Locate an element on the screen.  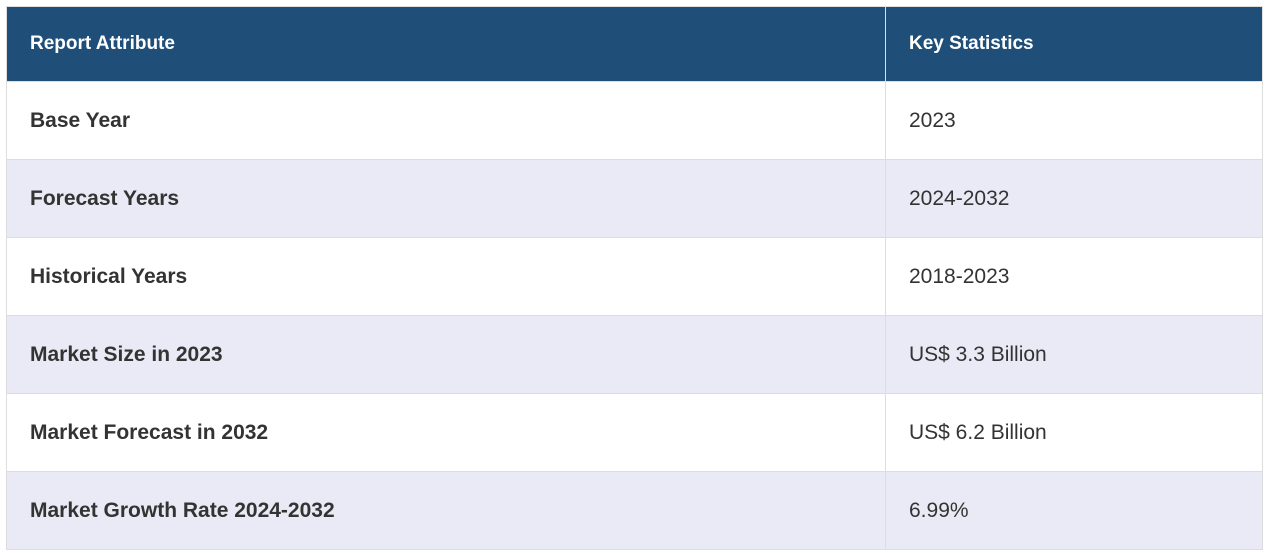
table-row: Forecast Years 2024-2032 is located at coordinates (634, 198).